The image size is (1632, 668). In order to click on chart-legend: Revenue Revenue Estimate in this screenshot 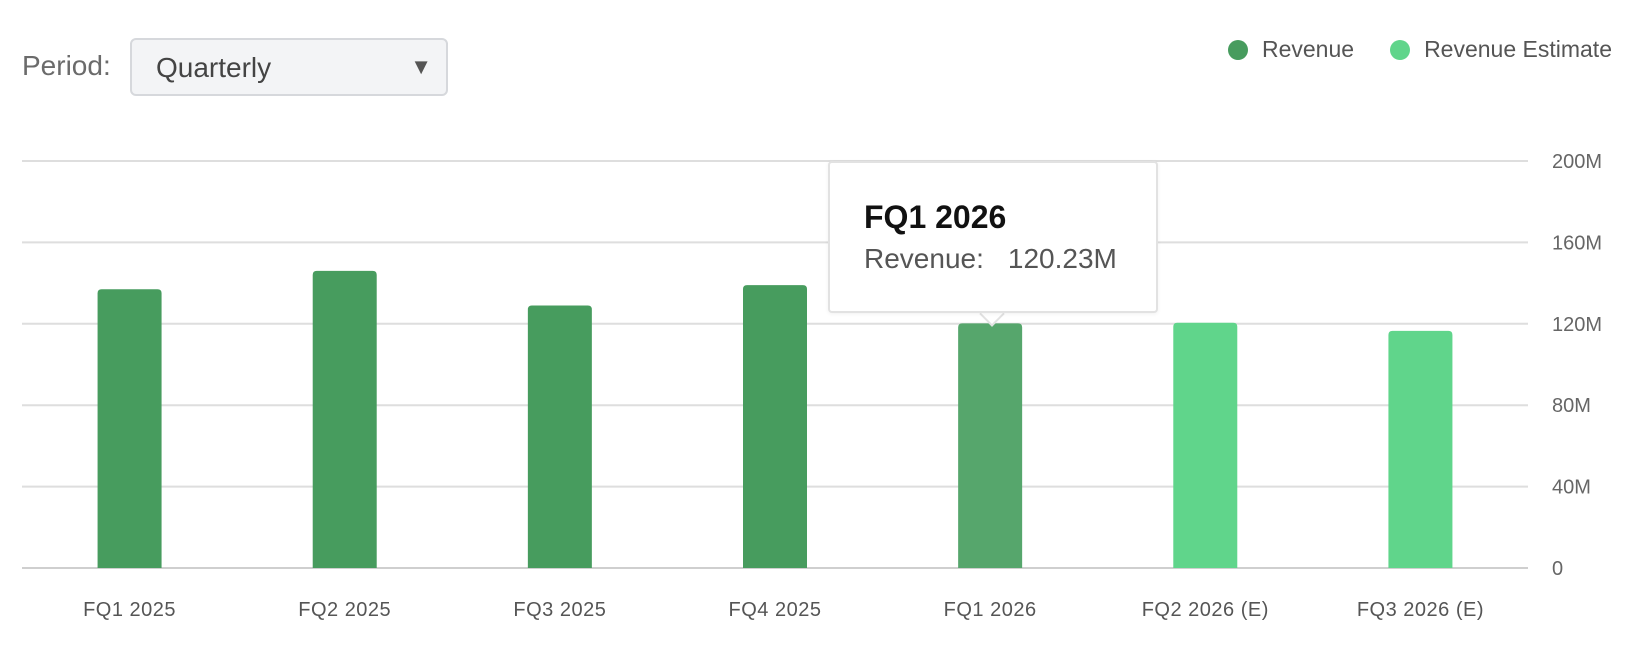, I will do `click(1419, 49)`.